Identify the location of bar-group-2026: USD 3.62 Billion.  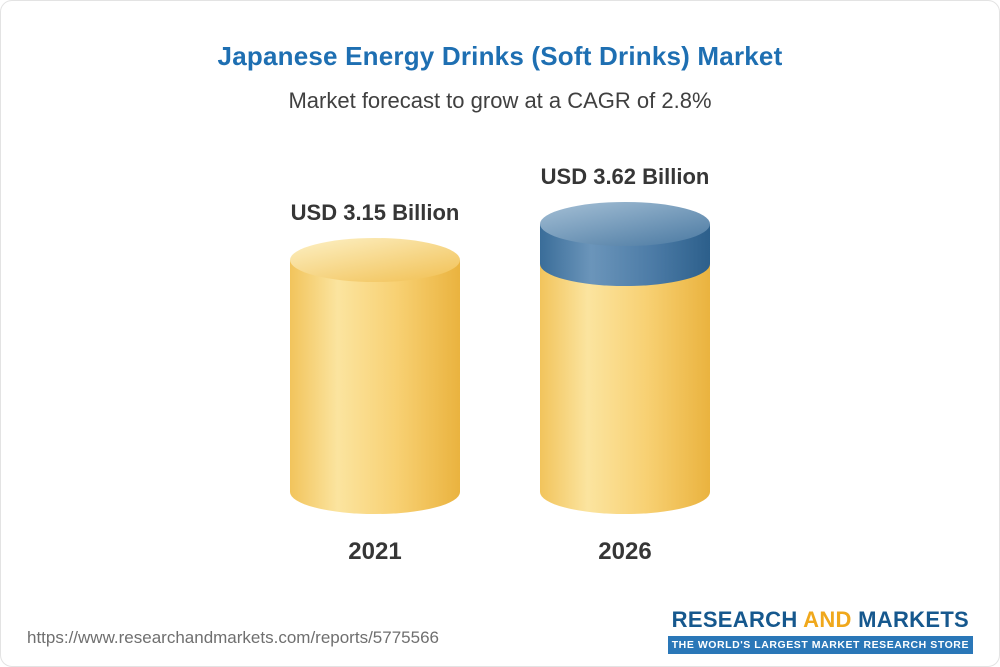
(625, 365).